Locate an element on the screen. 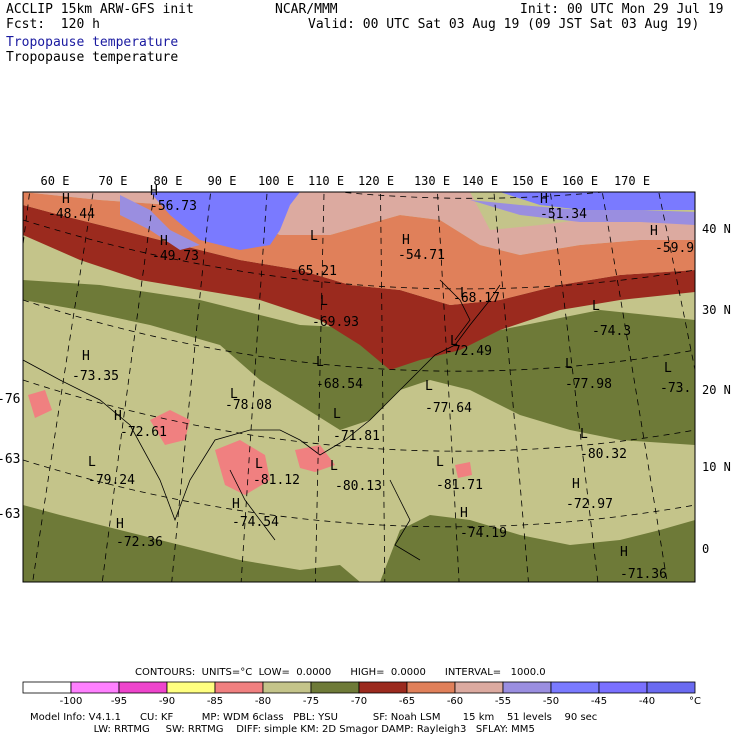 This screenshot has width=740, height=740. lon-label: 160 E is located at coordinates (580, 181).